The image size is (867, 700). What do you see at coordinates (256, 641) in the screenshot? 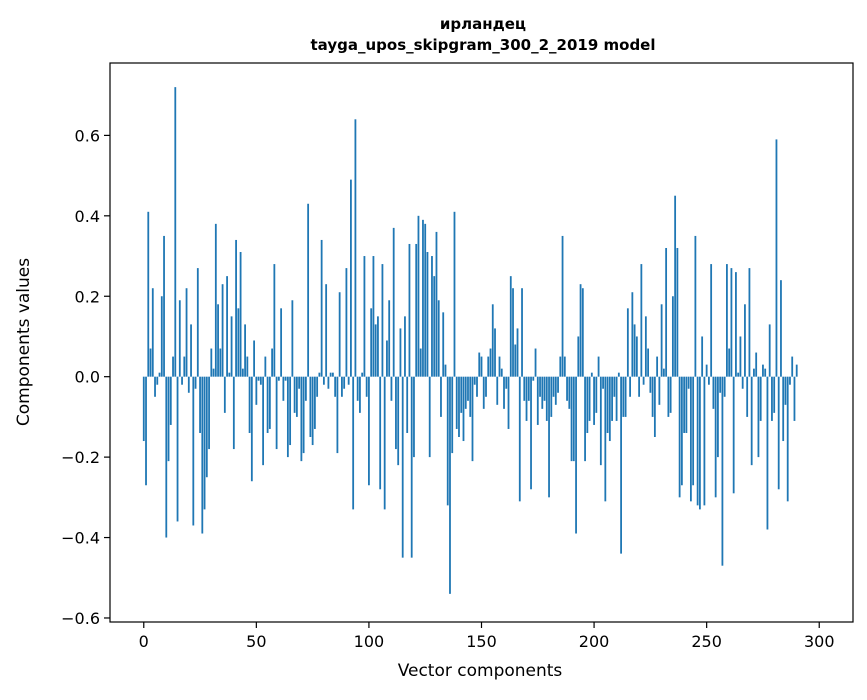
I see `x-tick-label: 50` at bounding box center [256, 641].